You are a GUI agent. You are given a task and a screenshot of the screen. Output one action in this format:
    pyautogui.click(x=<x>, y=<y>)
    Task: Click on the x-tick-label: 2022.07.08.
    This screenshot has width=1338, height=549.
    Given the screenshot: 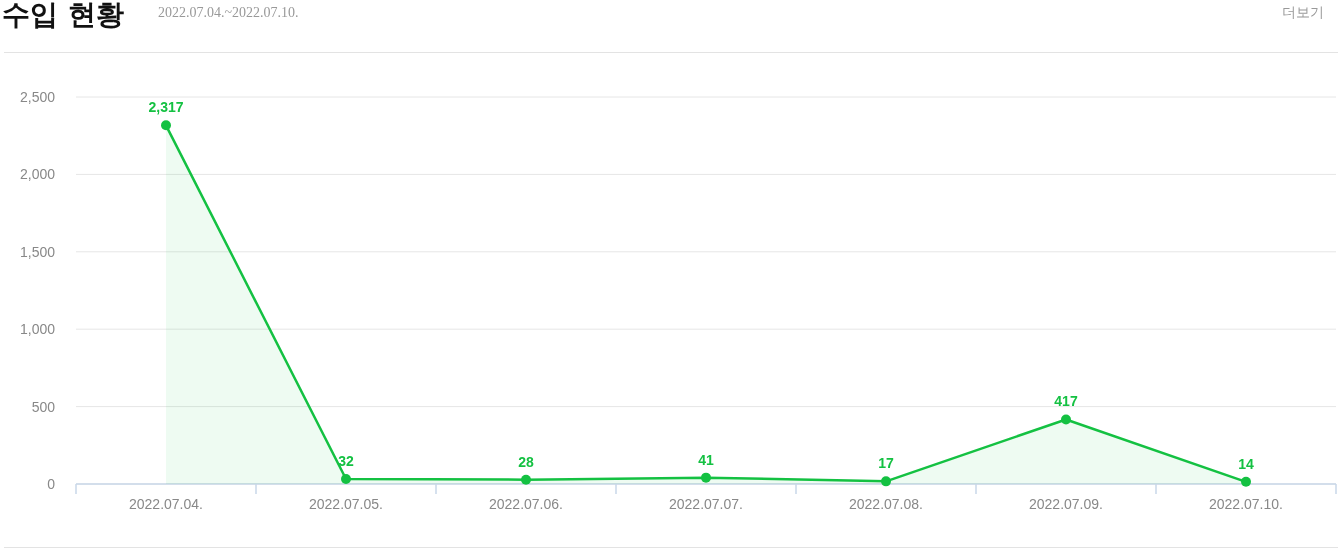 What is the action you would take?
    pyautogui.click(x=886, y=504)
    